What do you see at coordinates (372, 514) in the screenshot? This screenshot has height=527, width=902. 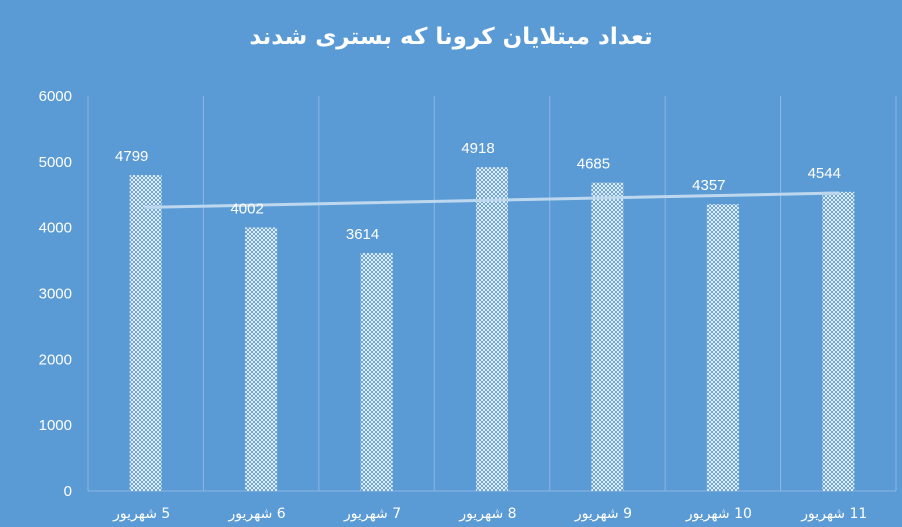 I see `x-tick-label: 7 شهریور` at bounding box center [372, 514].